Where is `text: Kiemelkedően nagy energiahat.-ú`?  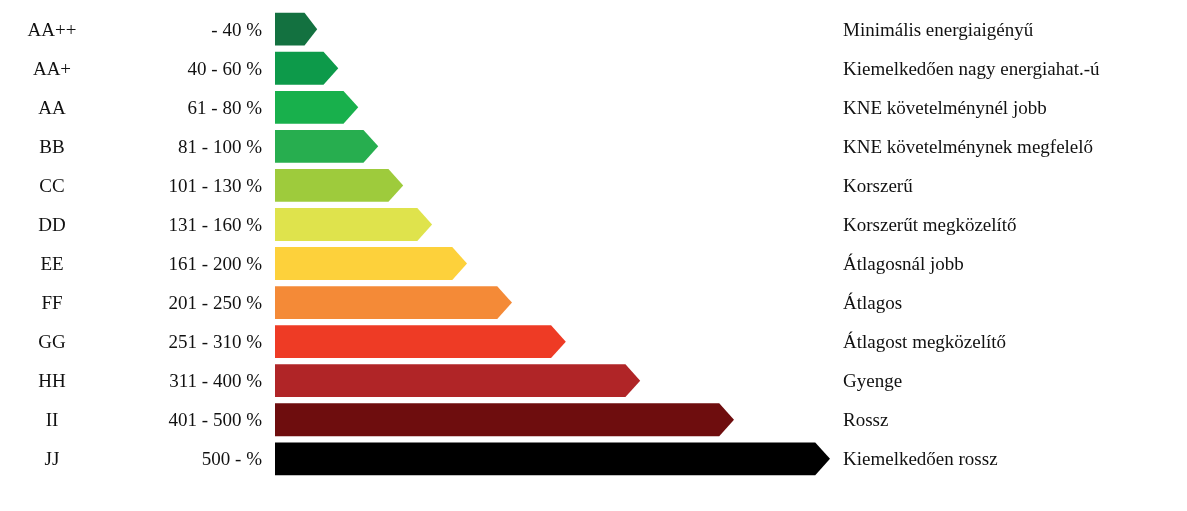
text: Kiemelkedően nagy energiahat.-ú is located at coordinates (972, 68).